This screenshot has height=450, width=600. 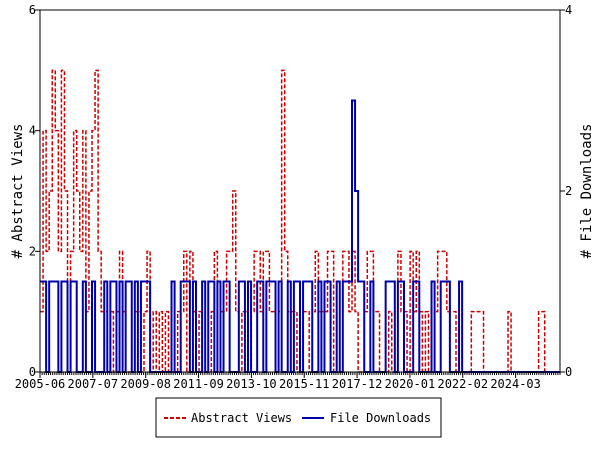 I want to click on y-right-tick-label: 0, so click(x=568, y=372).